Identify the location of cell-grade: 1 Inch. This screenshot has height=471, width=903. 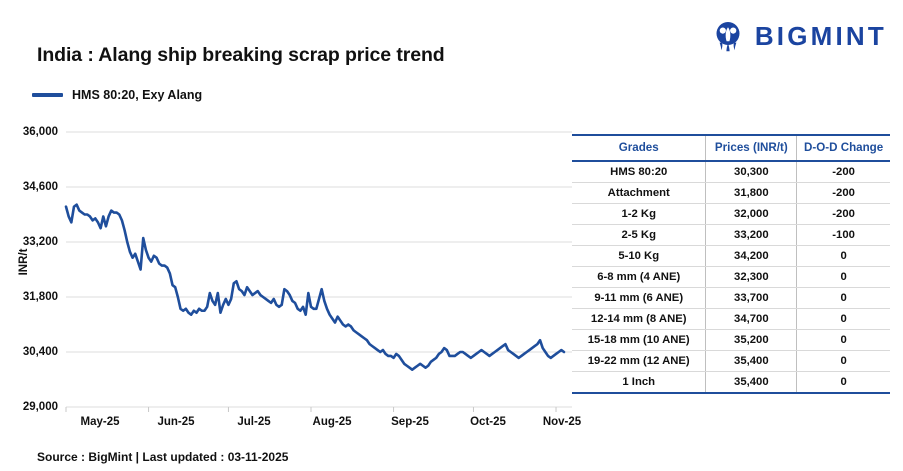
(639, 382).